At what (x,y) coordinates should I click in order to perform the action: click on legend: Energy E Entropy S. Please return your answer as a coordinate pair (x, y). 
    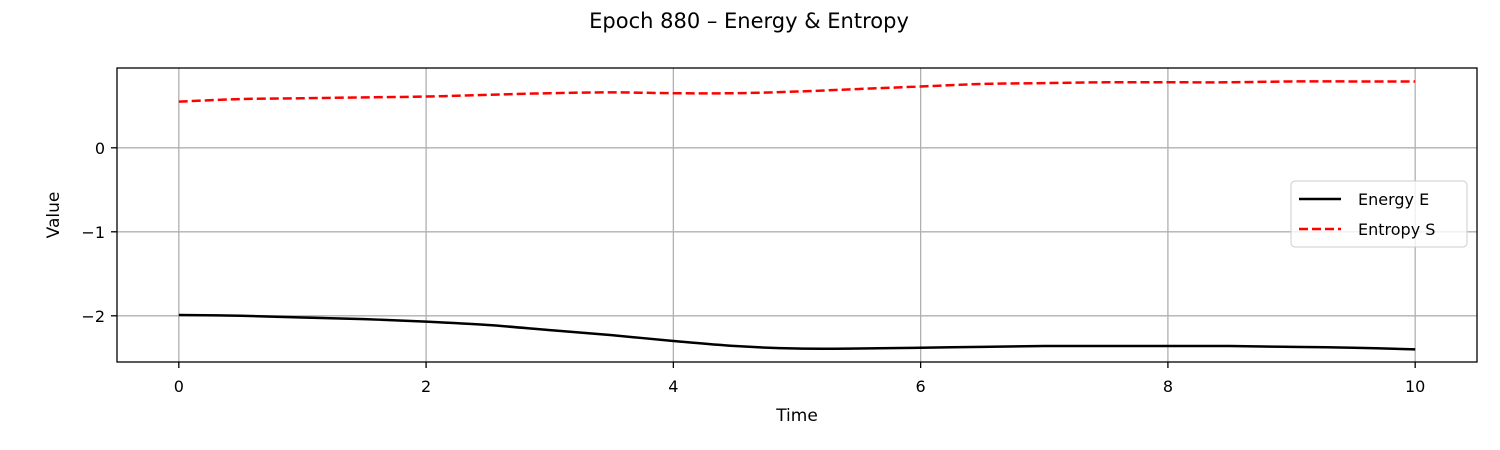
    Looking at the image, I should click on (1379, 214).